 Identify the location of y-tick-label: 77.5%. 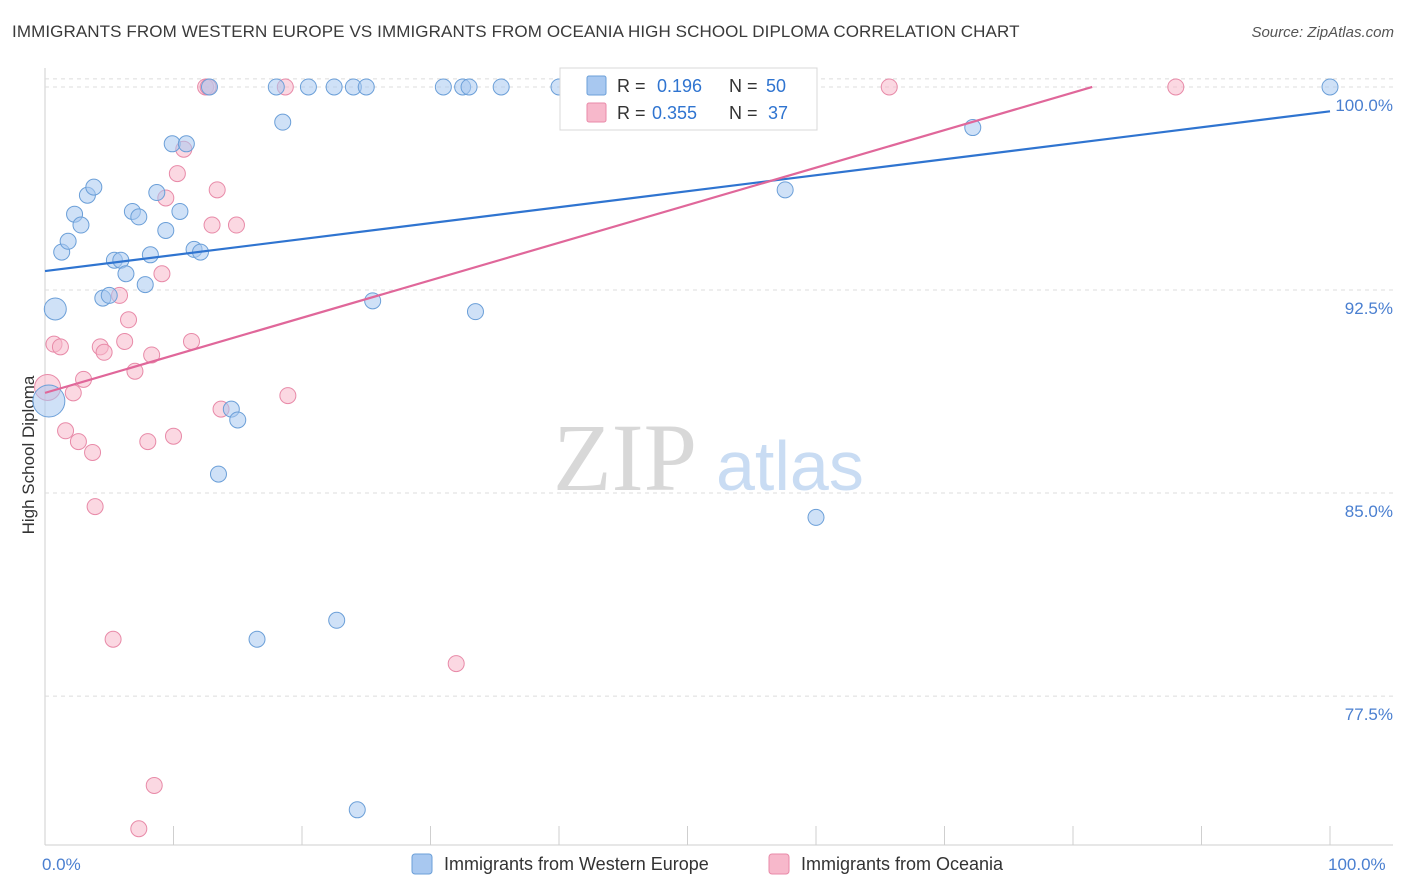
(1369, 714).